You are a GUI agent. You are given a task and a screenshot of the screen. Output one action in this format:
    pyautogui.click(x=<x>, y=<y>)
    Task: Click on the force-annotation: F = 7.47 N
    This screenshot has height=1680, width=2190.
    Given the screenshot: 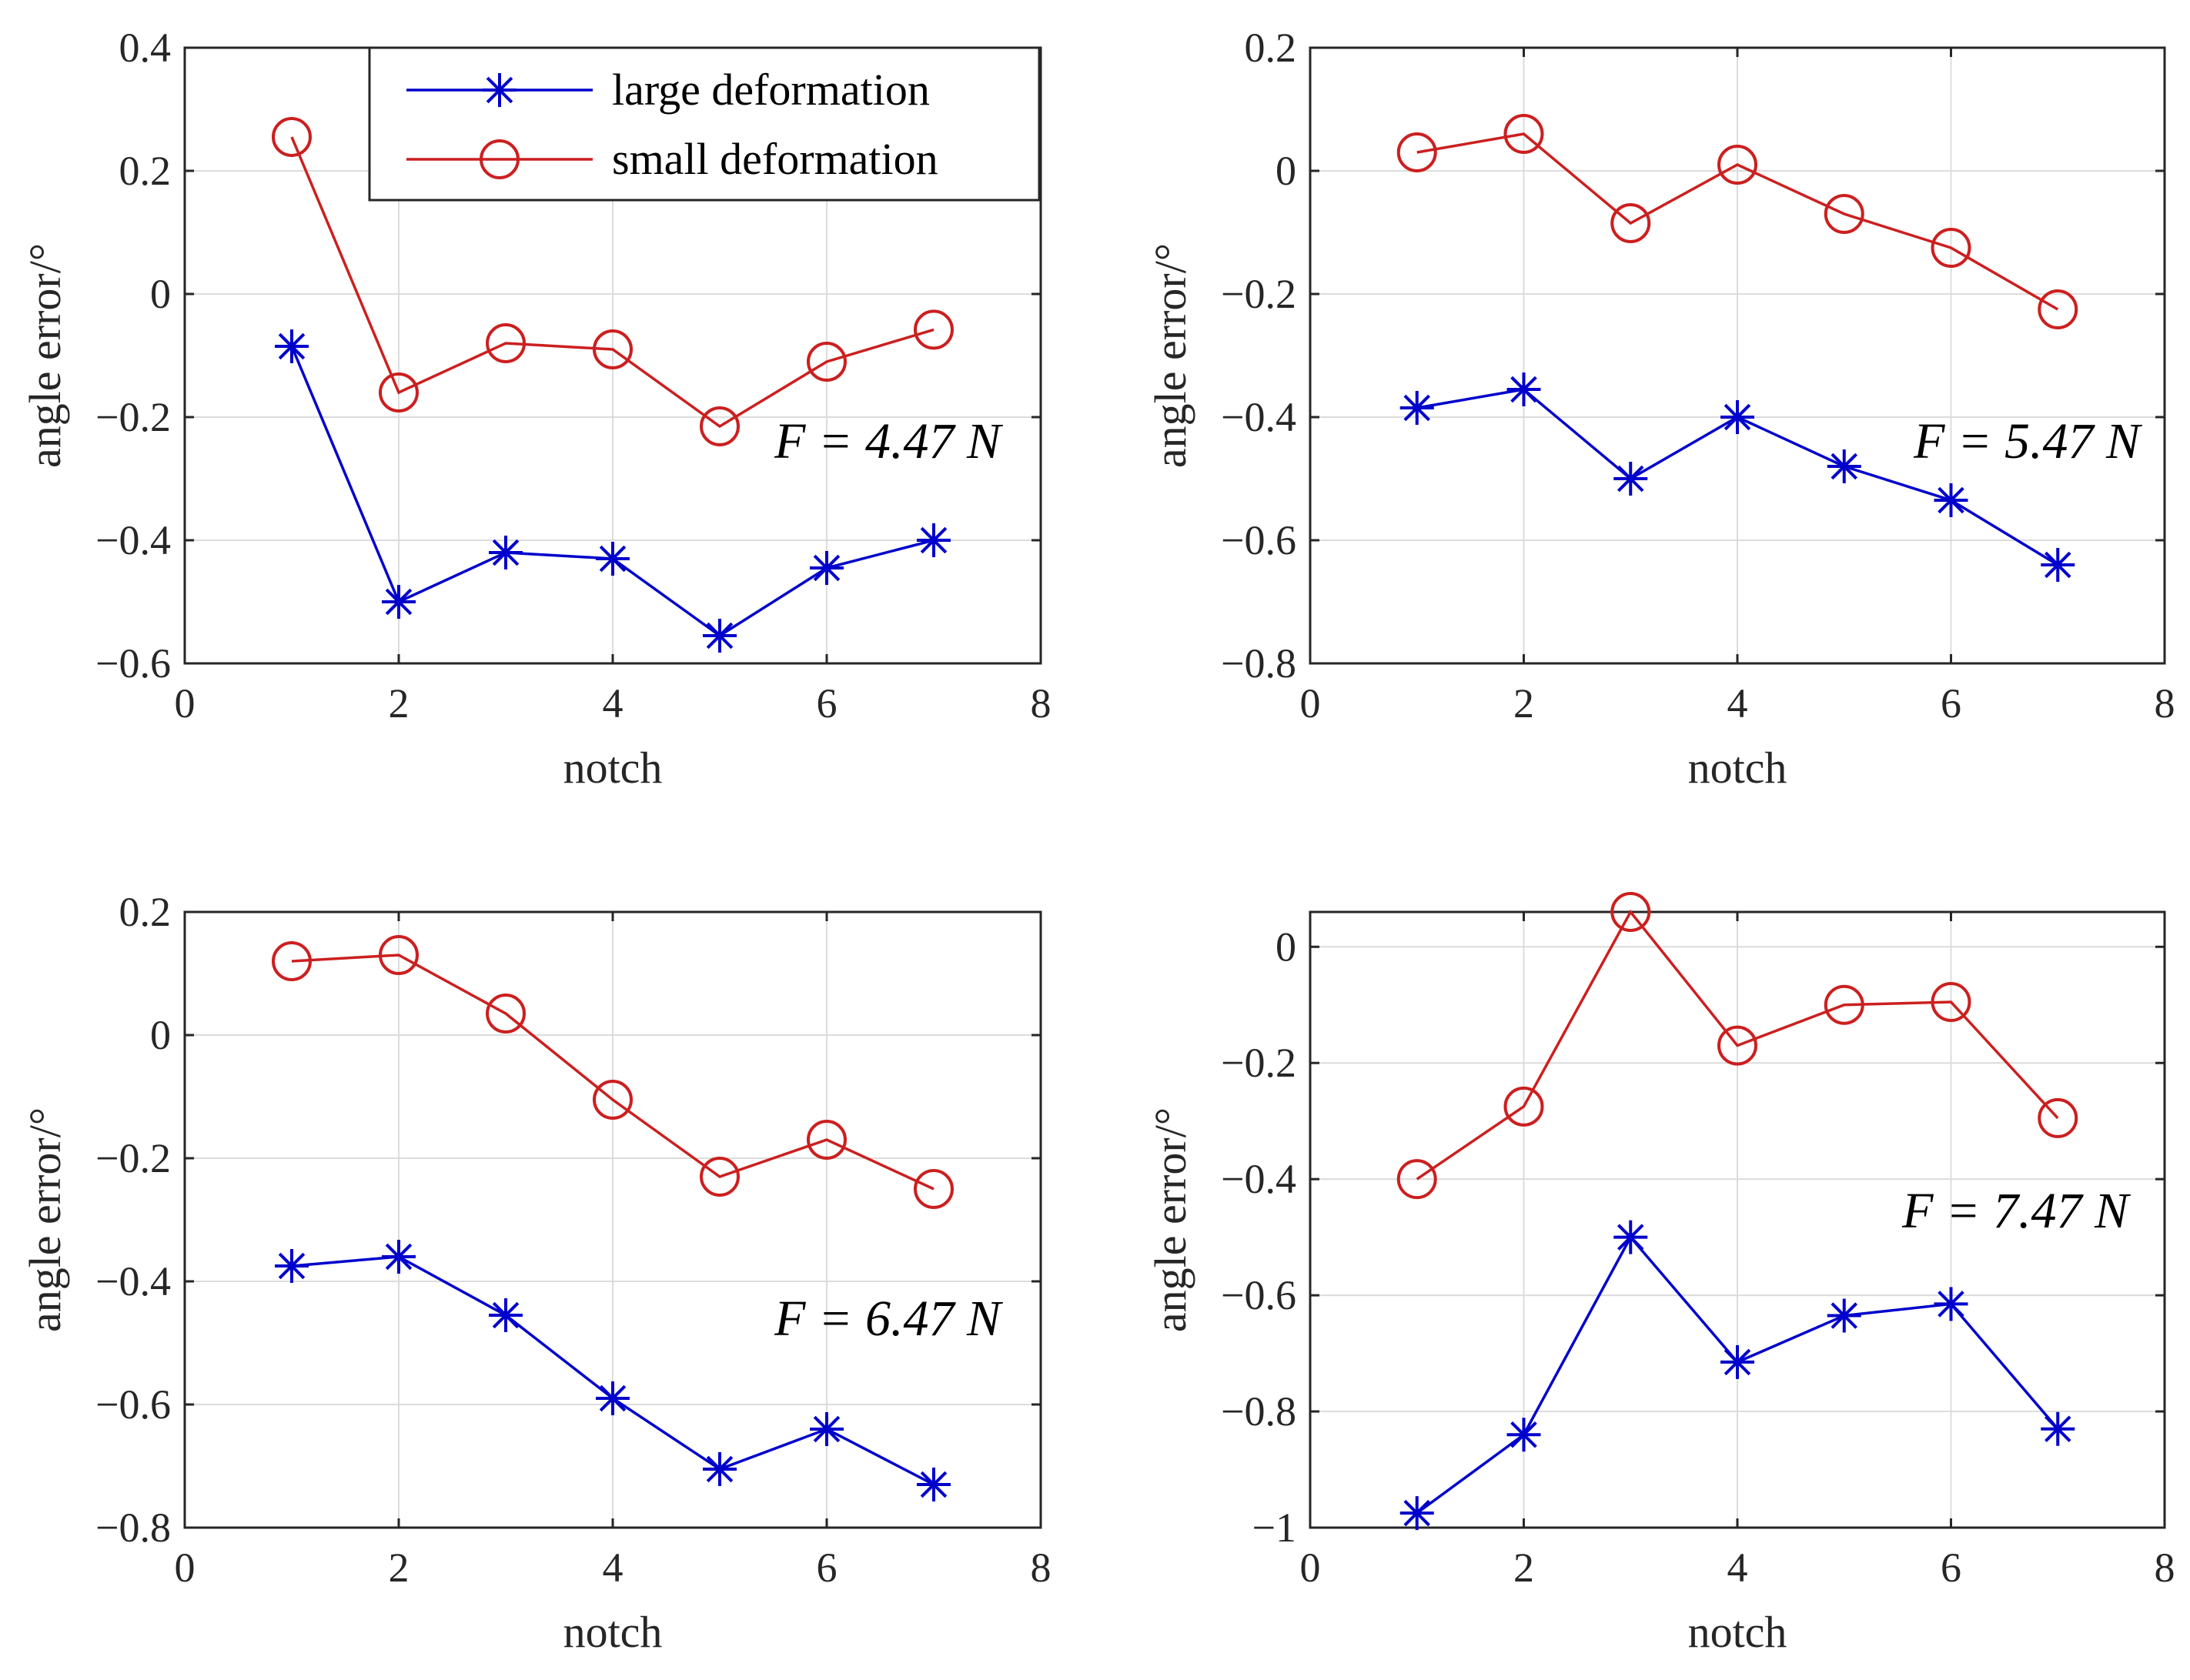 What is the action you would take?
    pyautogui.click(x=2016, y=1211)
    